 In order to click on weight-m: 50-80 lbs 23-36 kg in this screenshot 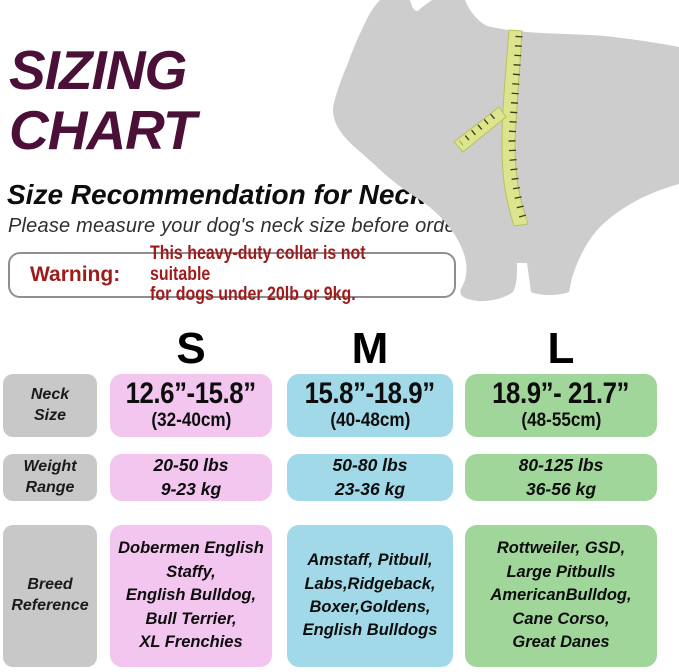, I will do `click(370, 476)`.